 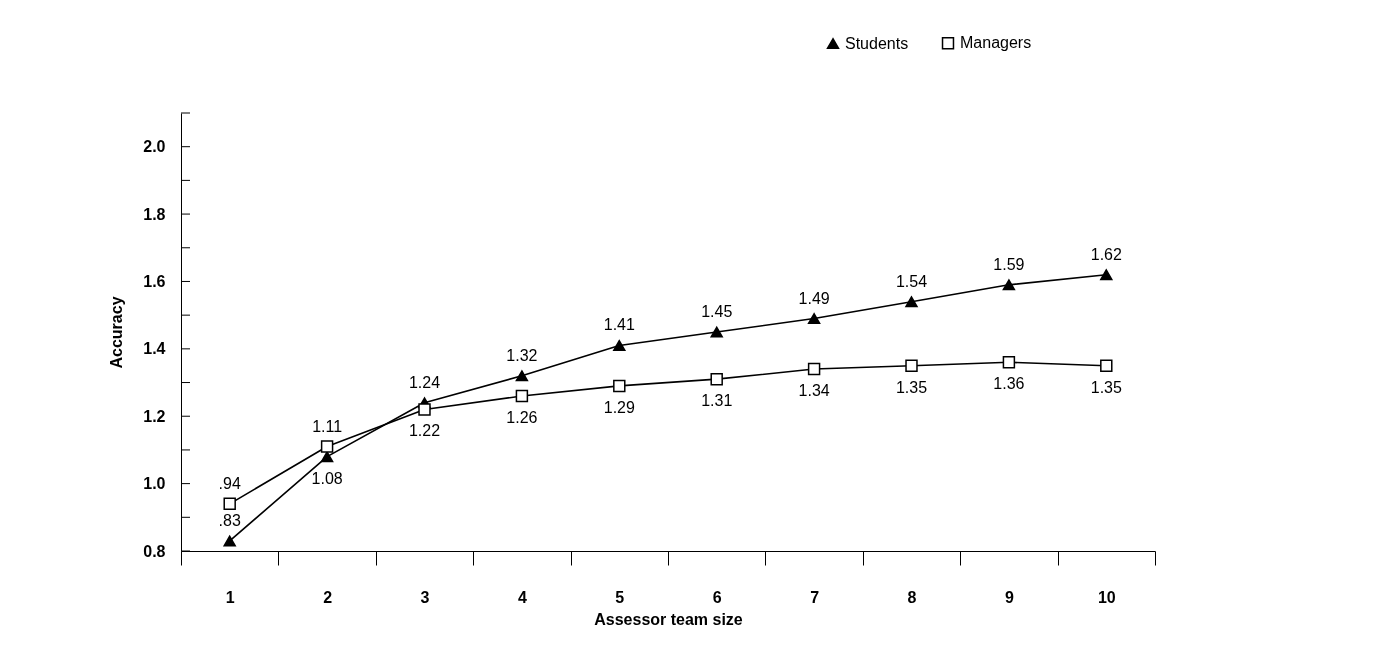 I want to click on data-label: 1.29, so click(x=619, y=407).